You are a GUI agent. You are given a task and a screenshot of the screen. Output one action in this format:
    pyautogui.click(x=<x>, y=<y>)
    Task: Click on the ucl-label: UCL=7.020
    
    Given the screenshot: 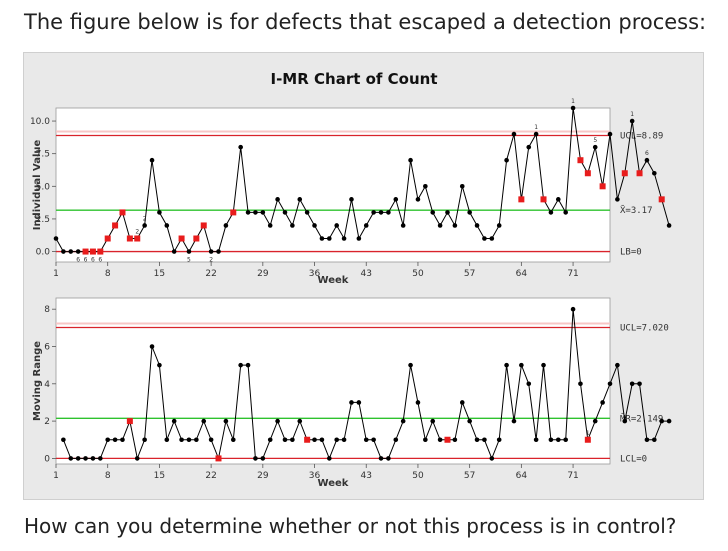 What is the action you would take?
    pyautogui.click(x=644, y=328)
    